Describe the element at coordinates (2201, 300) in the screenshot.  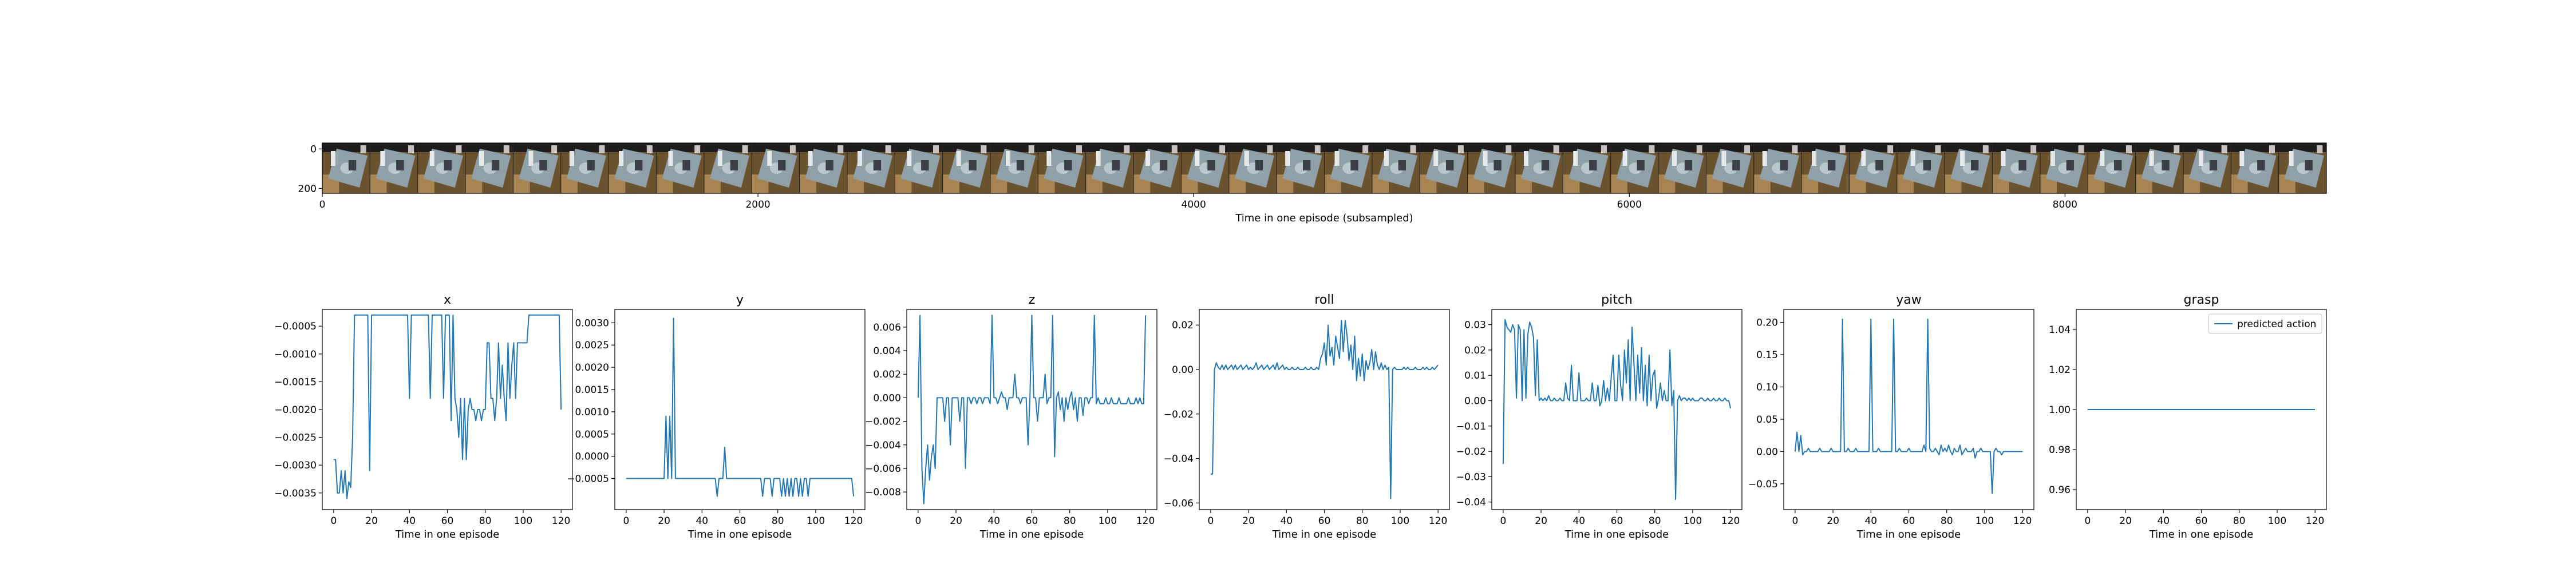
I see `panel-title: grasp` at that location.